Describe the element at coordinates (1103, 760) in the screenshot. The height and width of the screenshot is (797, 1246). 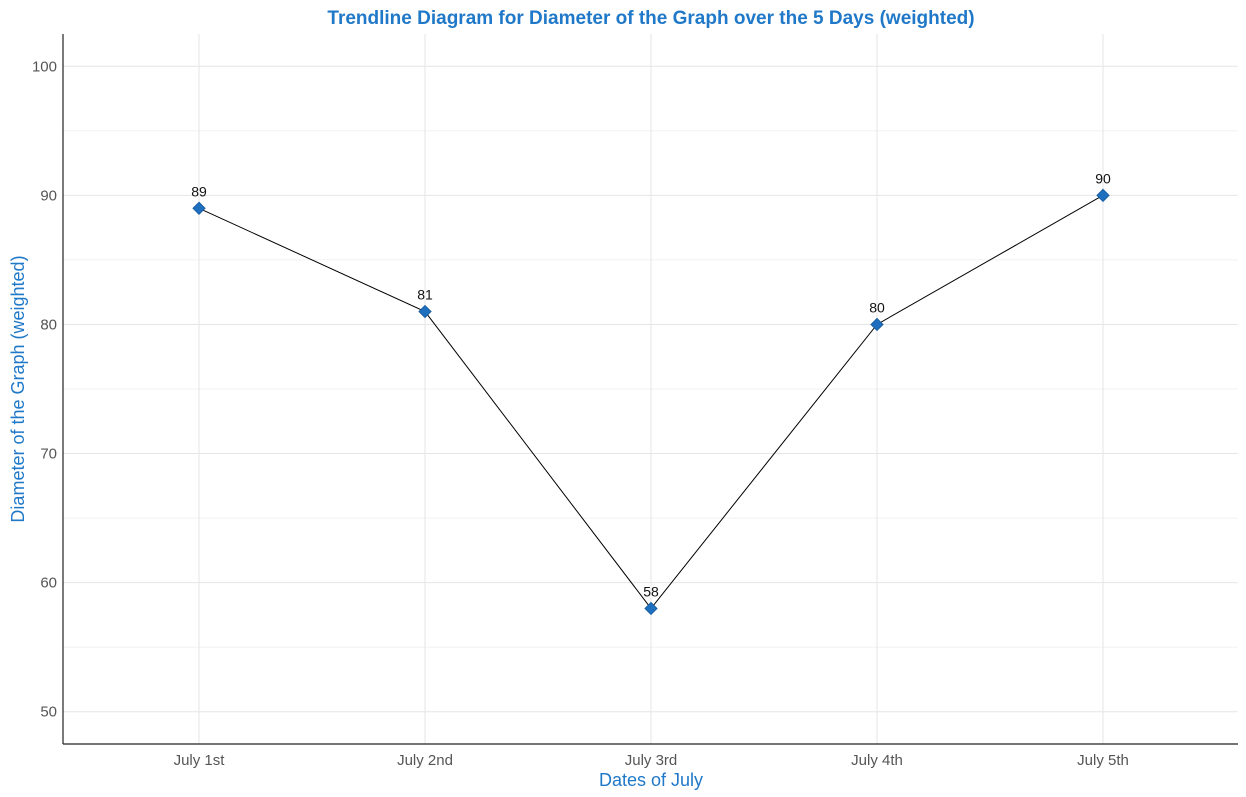
I see `x-tick-label: July 5th` at that location.